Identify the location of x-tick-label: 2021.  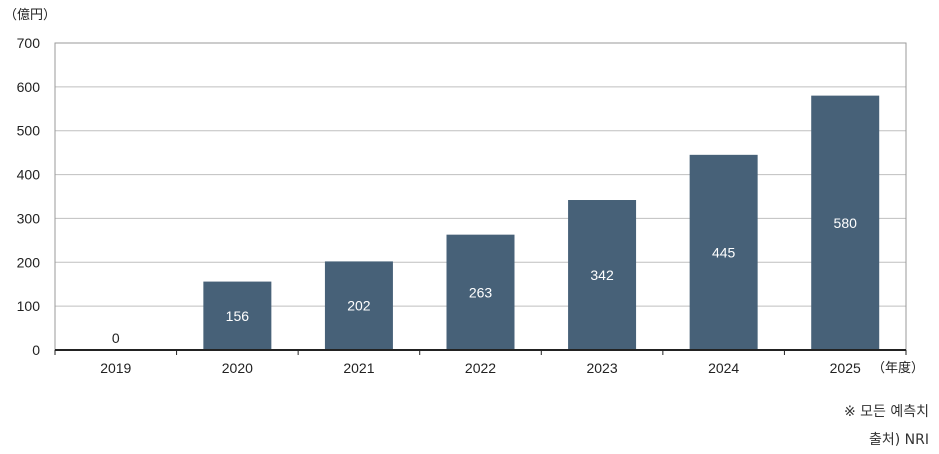
(358, 368).